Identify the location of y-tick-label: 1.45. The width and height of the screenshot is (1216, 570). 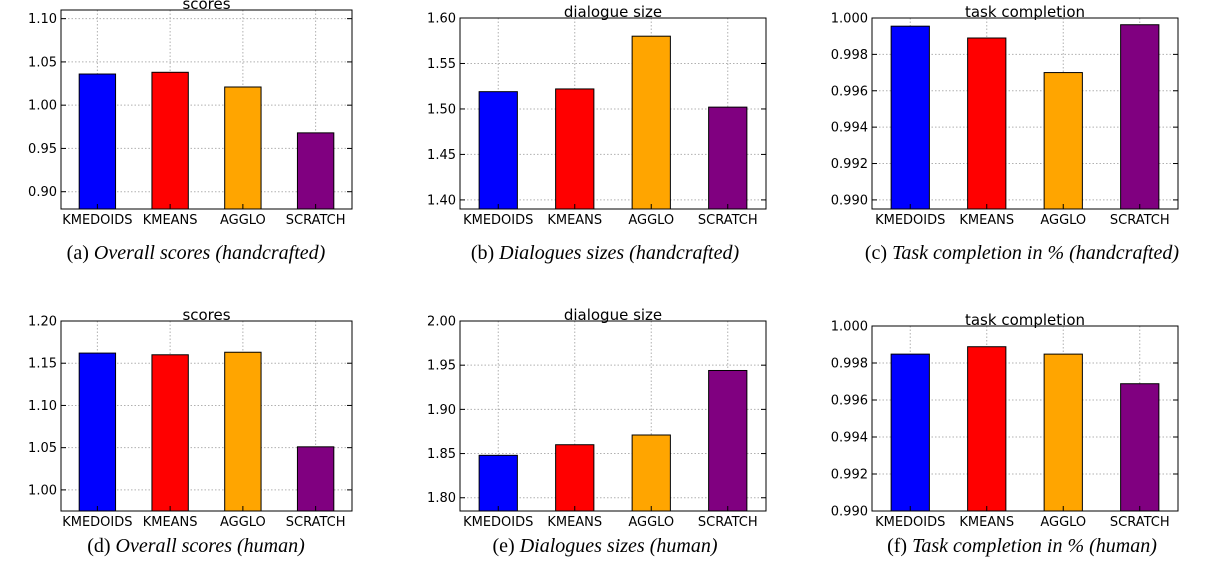
(441, 155).